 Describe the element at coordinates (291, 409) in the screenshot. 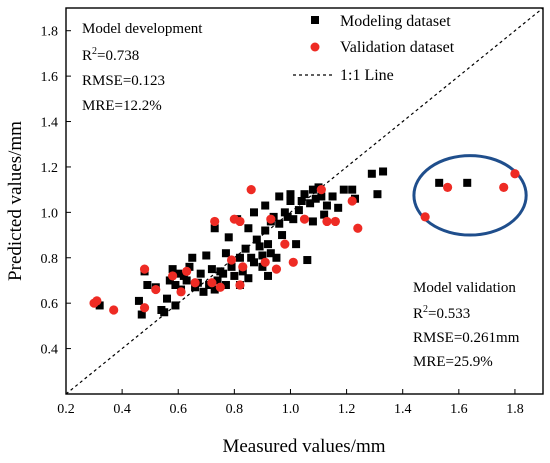

I see `x-tick-label: 1.0` at that location.